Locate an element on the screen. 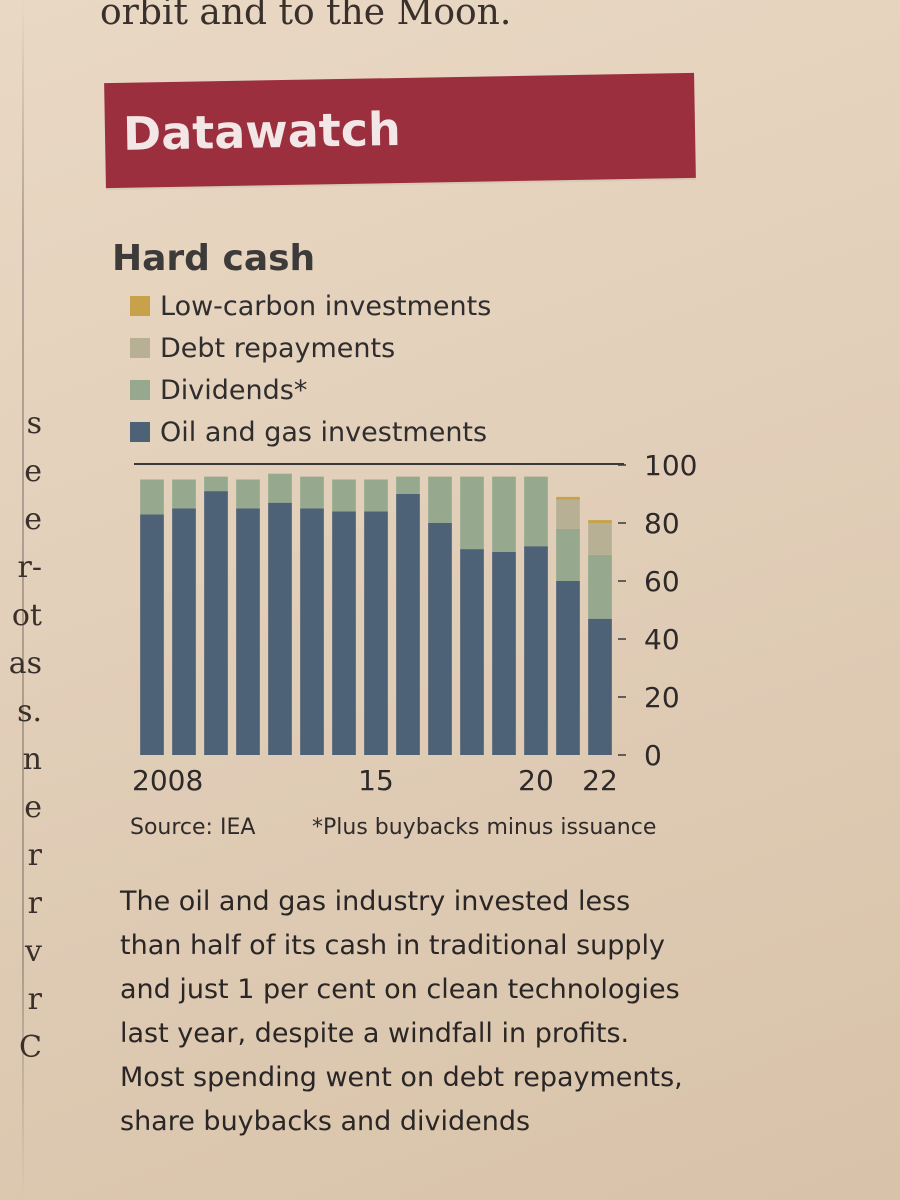  caption-line: share buybacks and dividends is located at coordinates (325, 1121).